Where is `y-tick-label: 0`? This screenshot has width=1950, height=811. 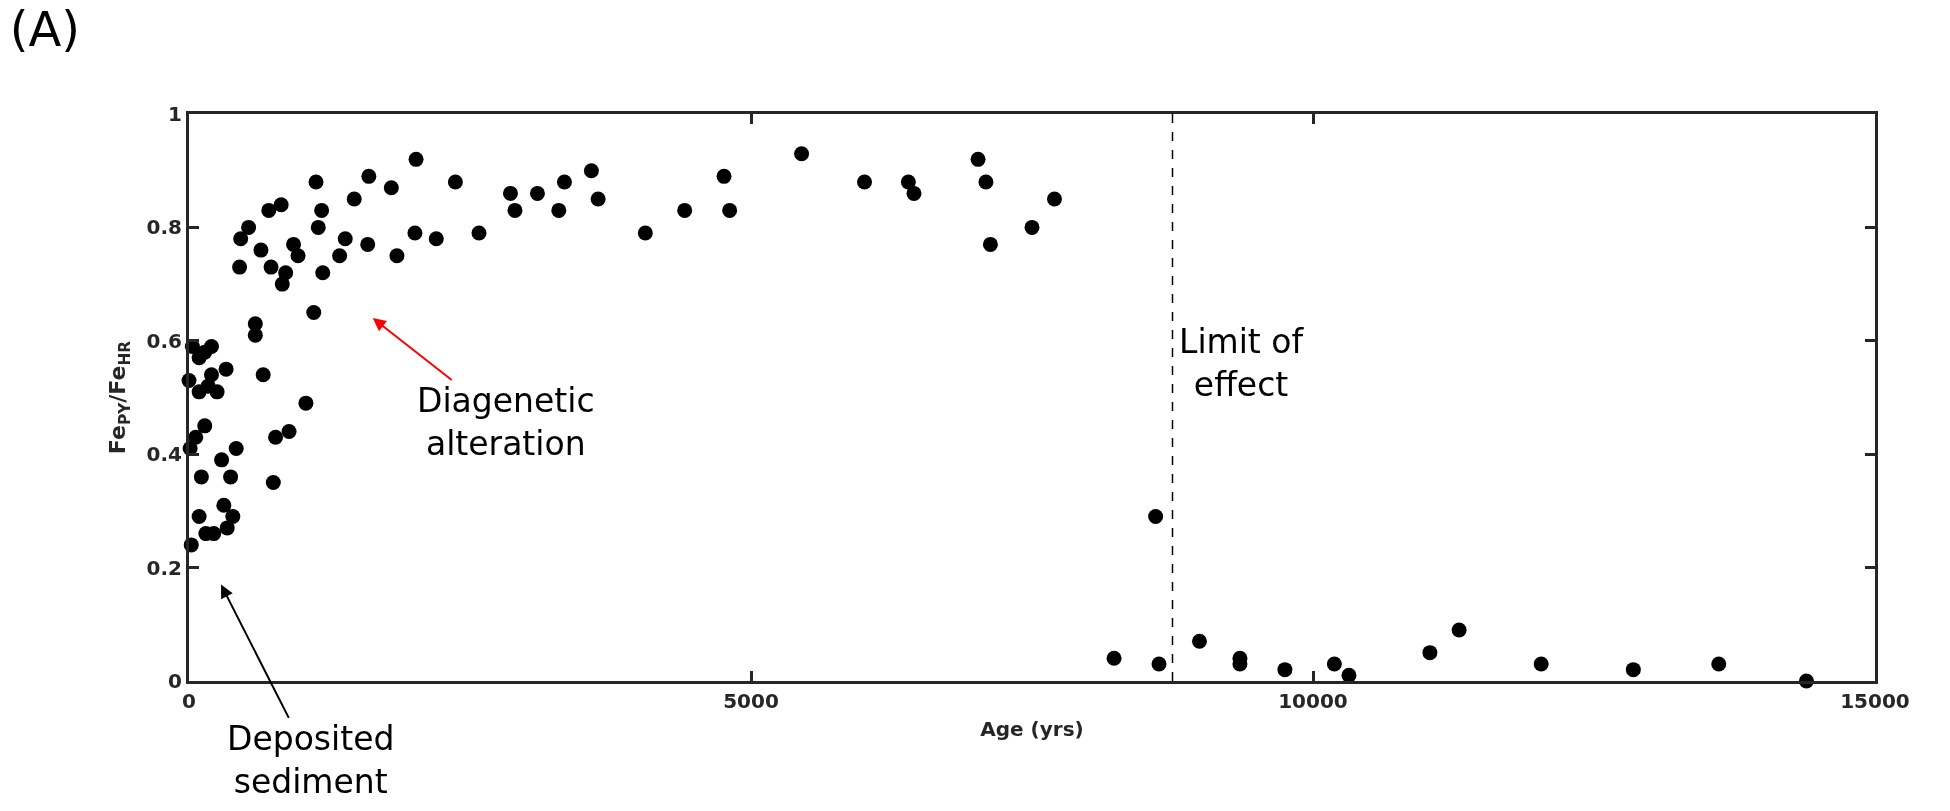
y-tick-label: 0 is located at coordinates (175, 681).